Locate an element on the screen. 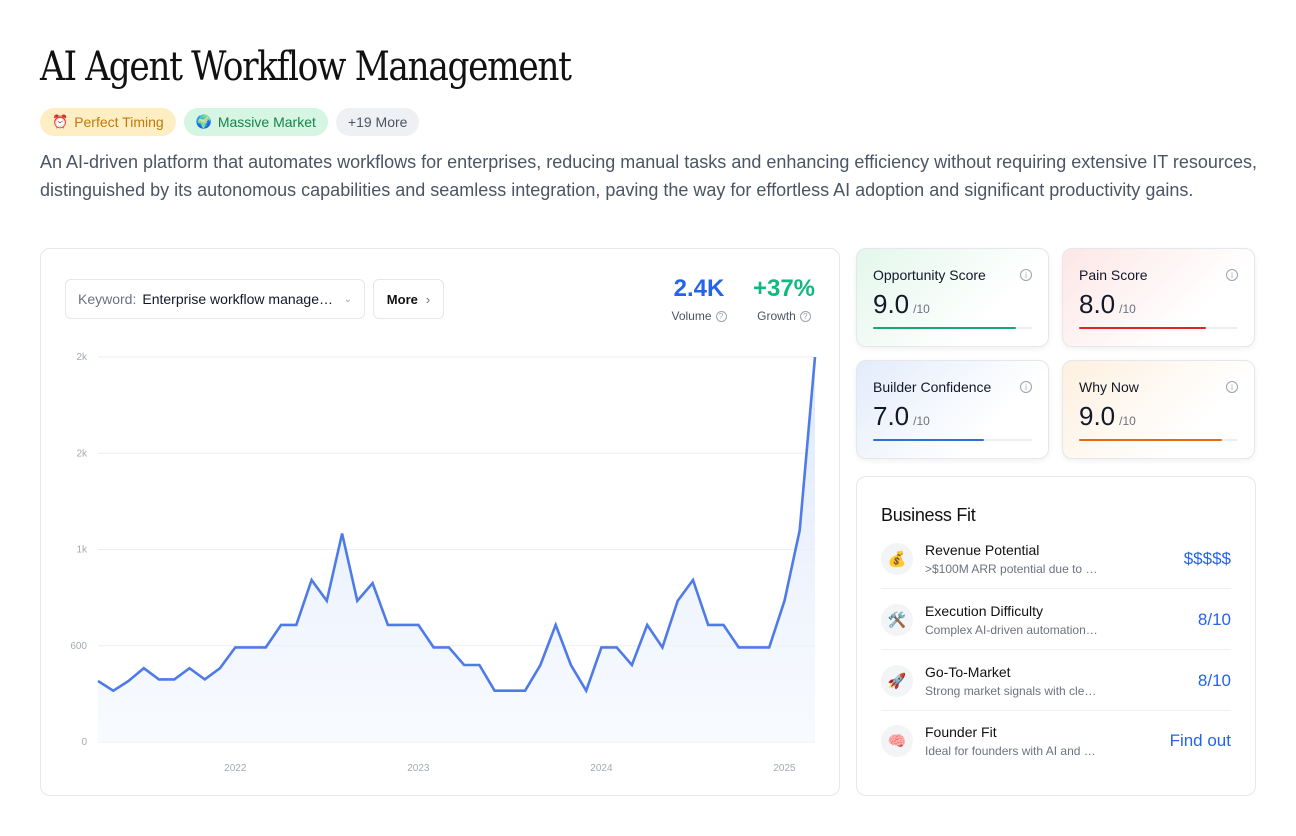  find-out-link: Find out is located at coordinates (1200, 740).